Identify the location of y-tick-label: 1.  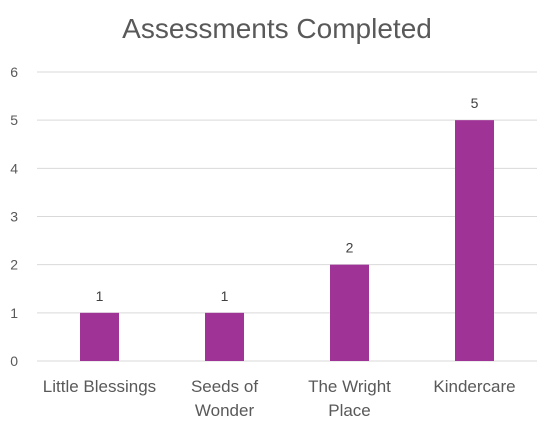
(14, 313).